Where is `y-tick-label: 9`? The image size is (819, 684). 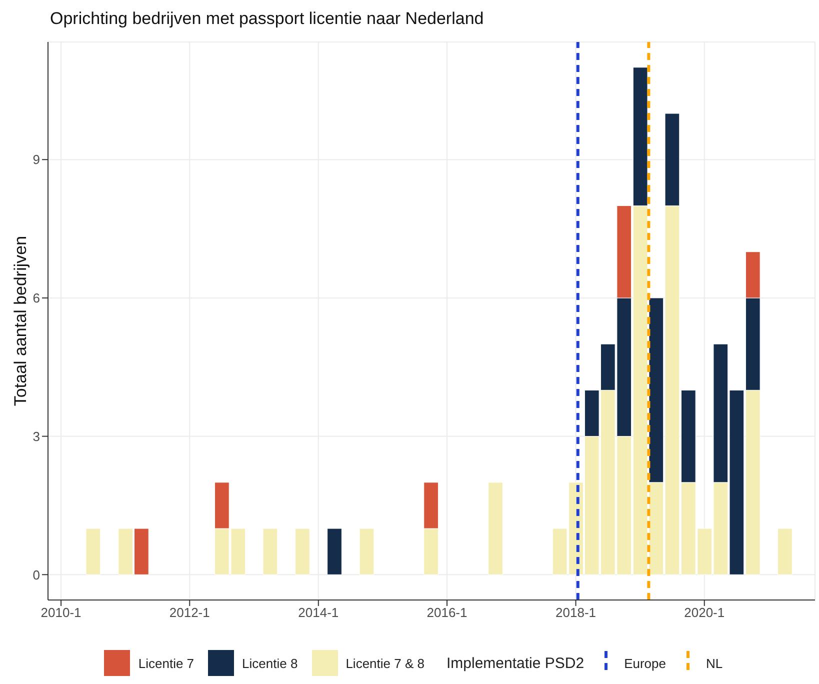
y-tick-label: 9 is located at coordinates (36, 160).